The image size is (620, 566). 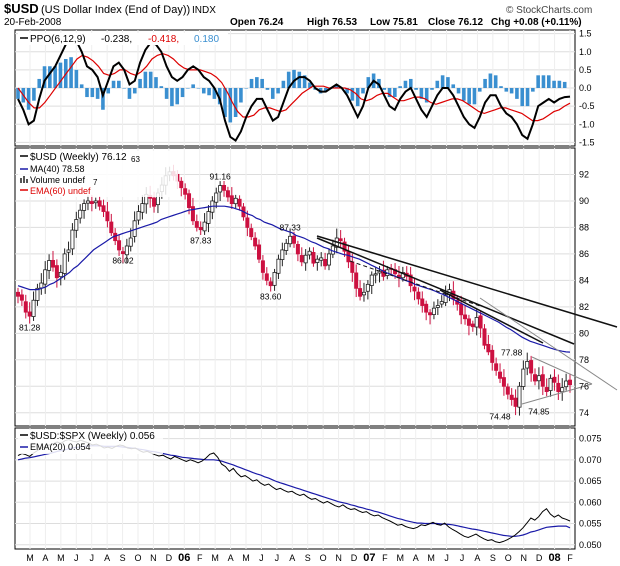 I want to click on ppo-ytick-label: -0.5, so click(x=587, y=106).